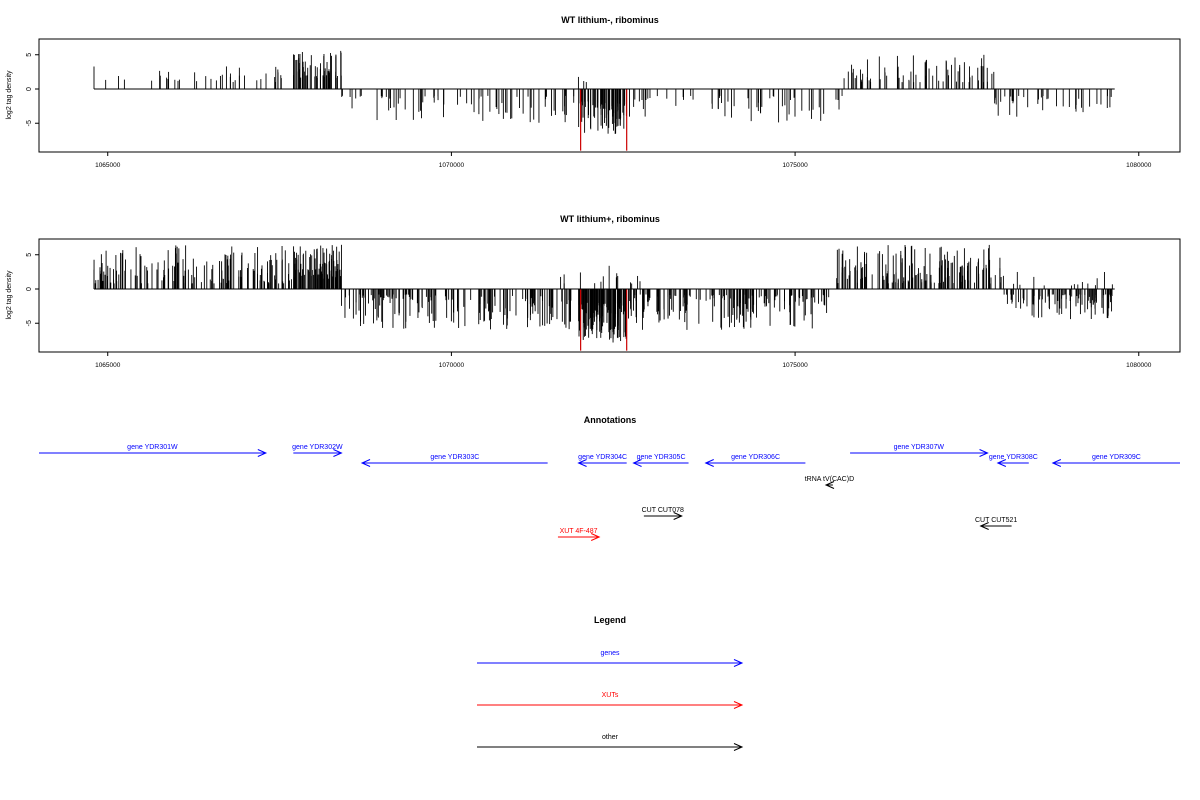 The image size is (1200, 800). Describe the element at coordinates (610, 695) in the screenshot. I see `legend-label: XUTs` at that location.